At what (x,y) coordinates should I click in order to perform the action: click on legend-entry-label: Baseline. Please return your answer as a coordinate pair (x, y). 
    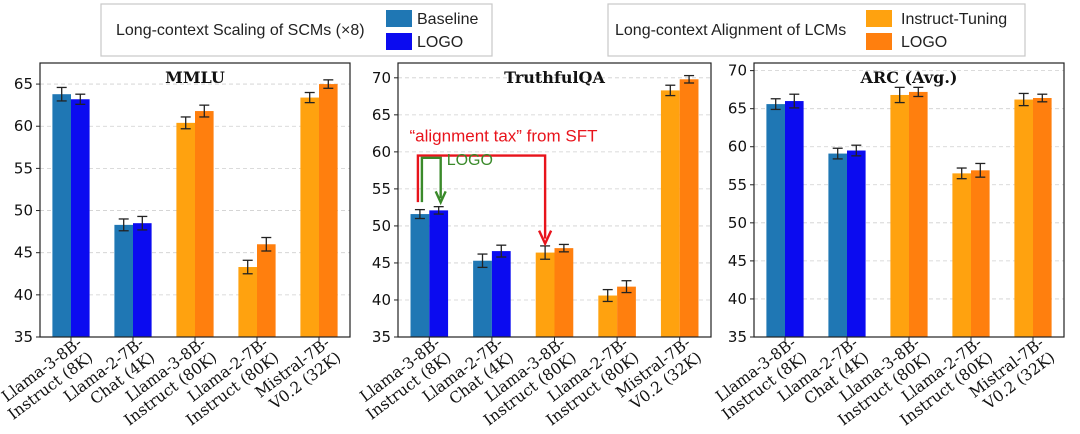
    Looking at the image, I should click on (447, 19).